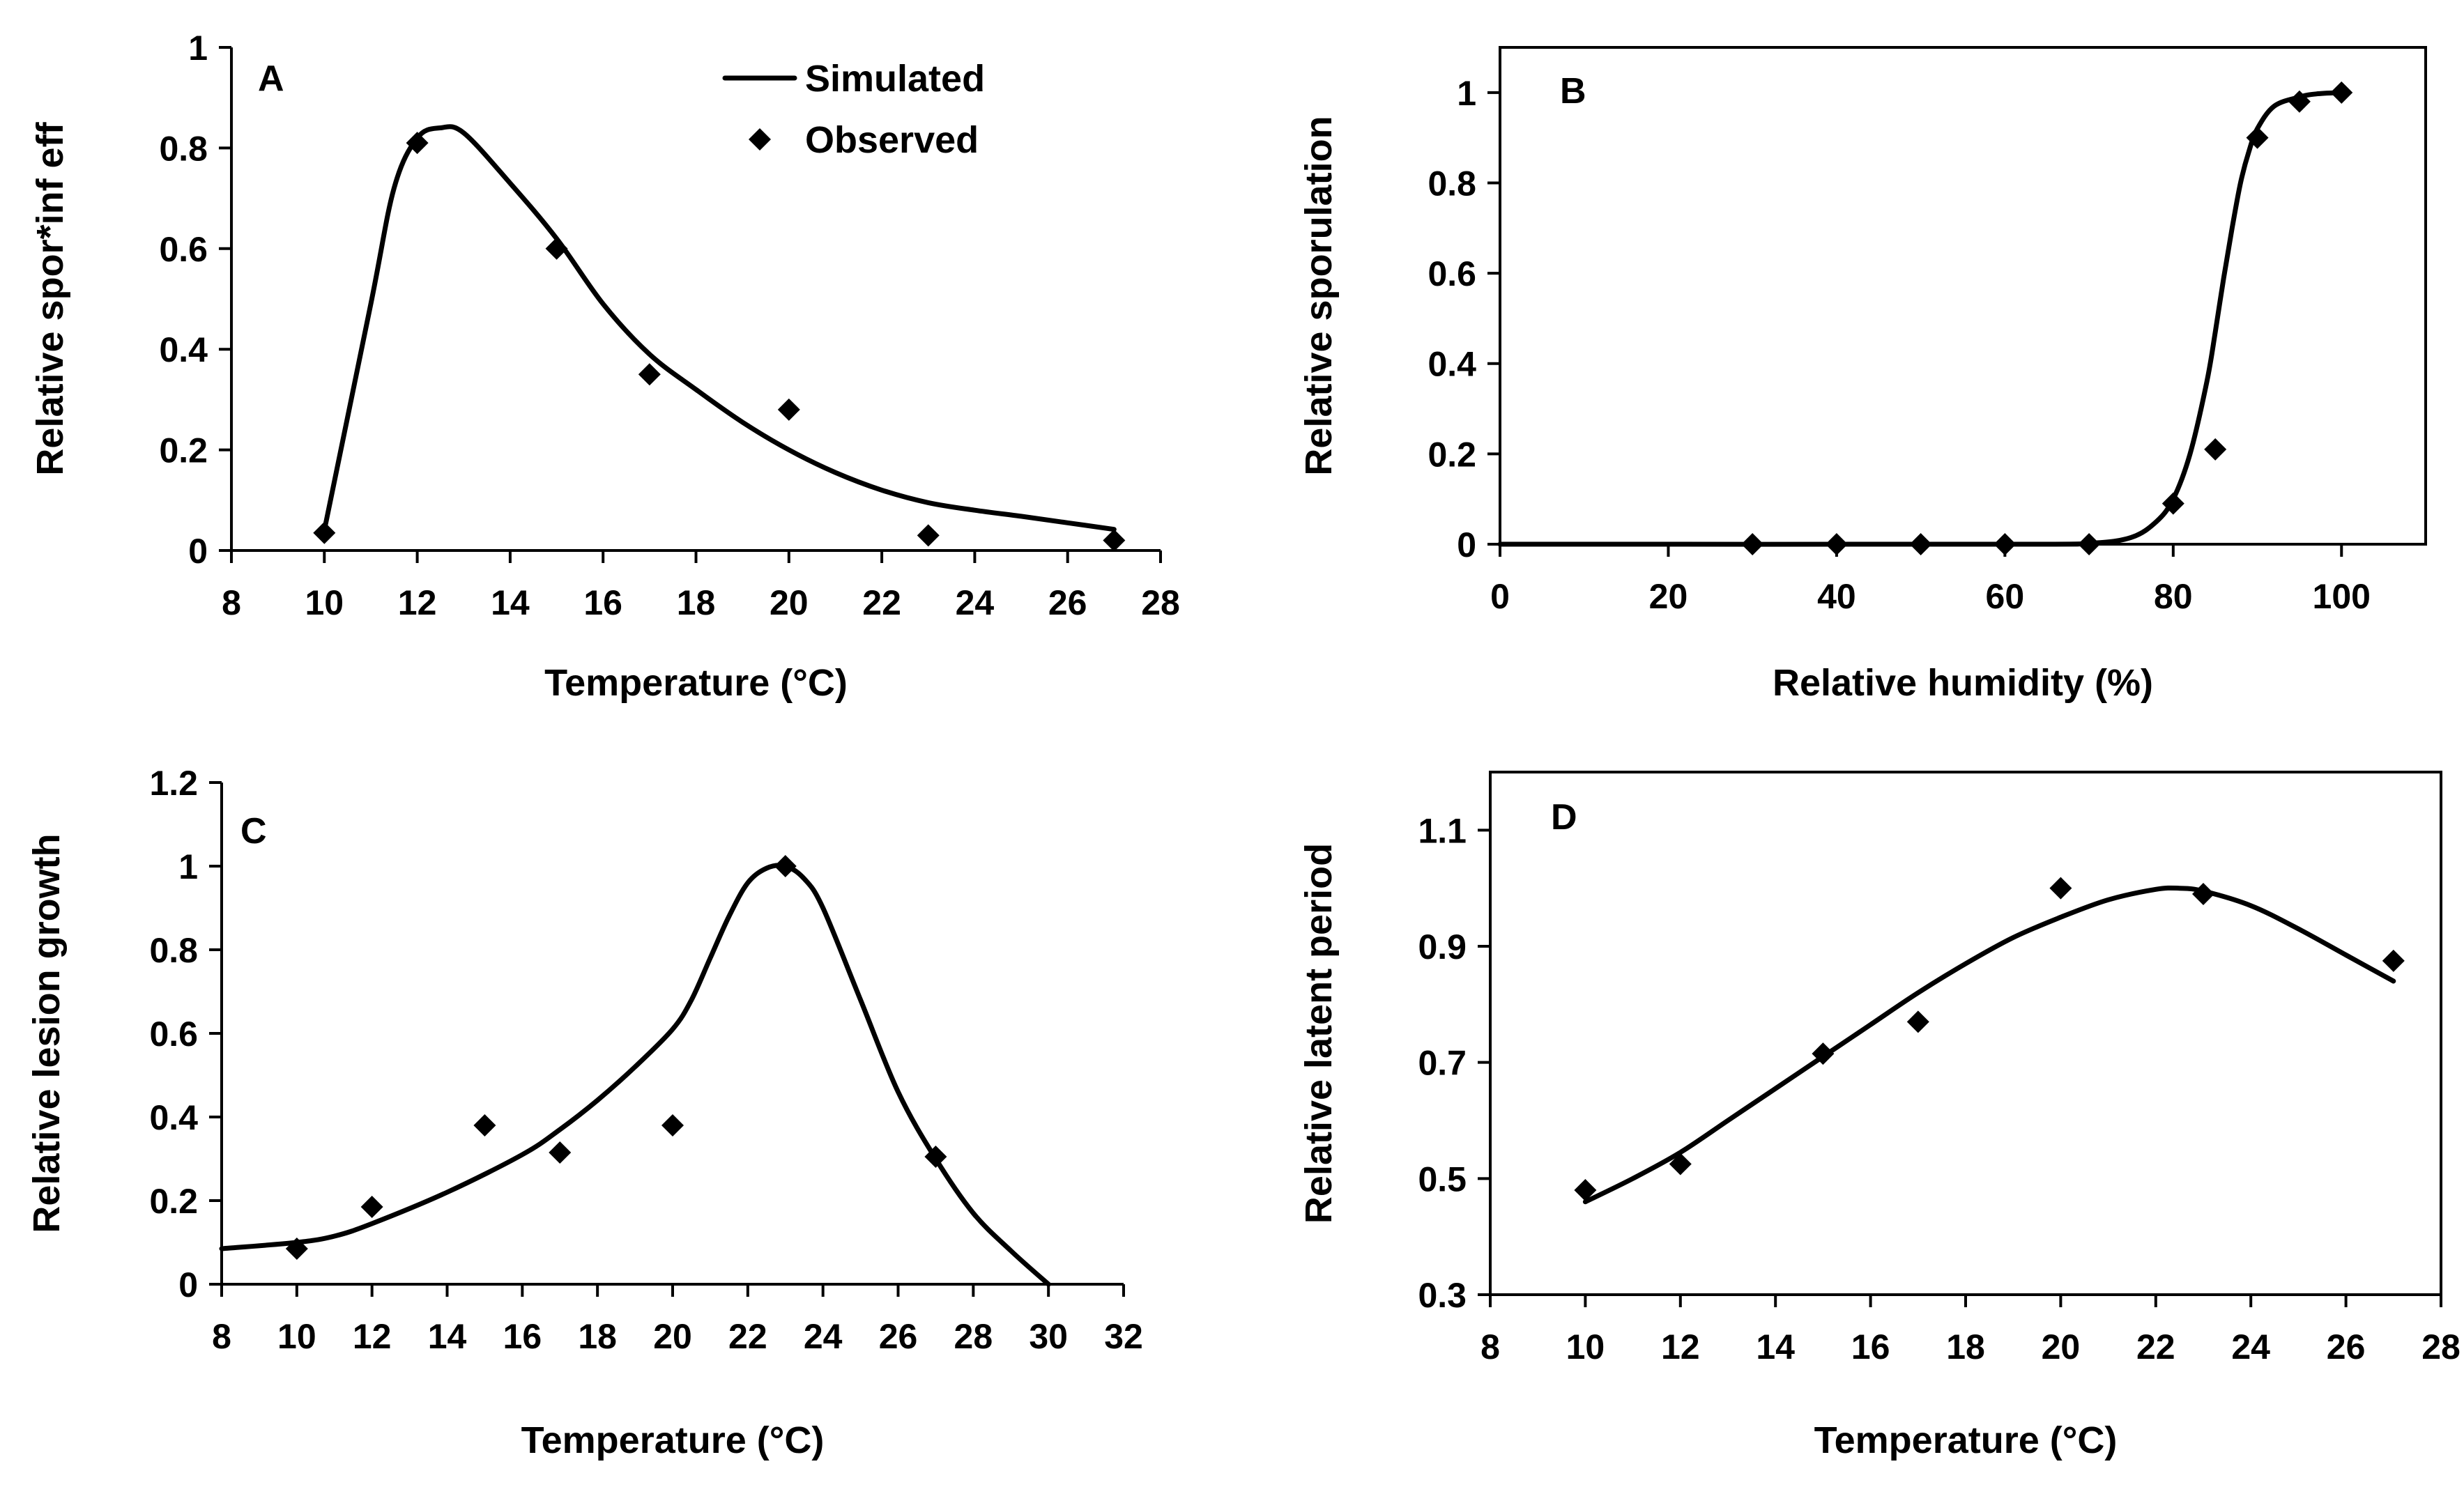  What do you see at coordinates (2441, 1346) in the screenshot?
I see `chart-d-x-tick-label: 28` at bounding box center [2441, 1346].